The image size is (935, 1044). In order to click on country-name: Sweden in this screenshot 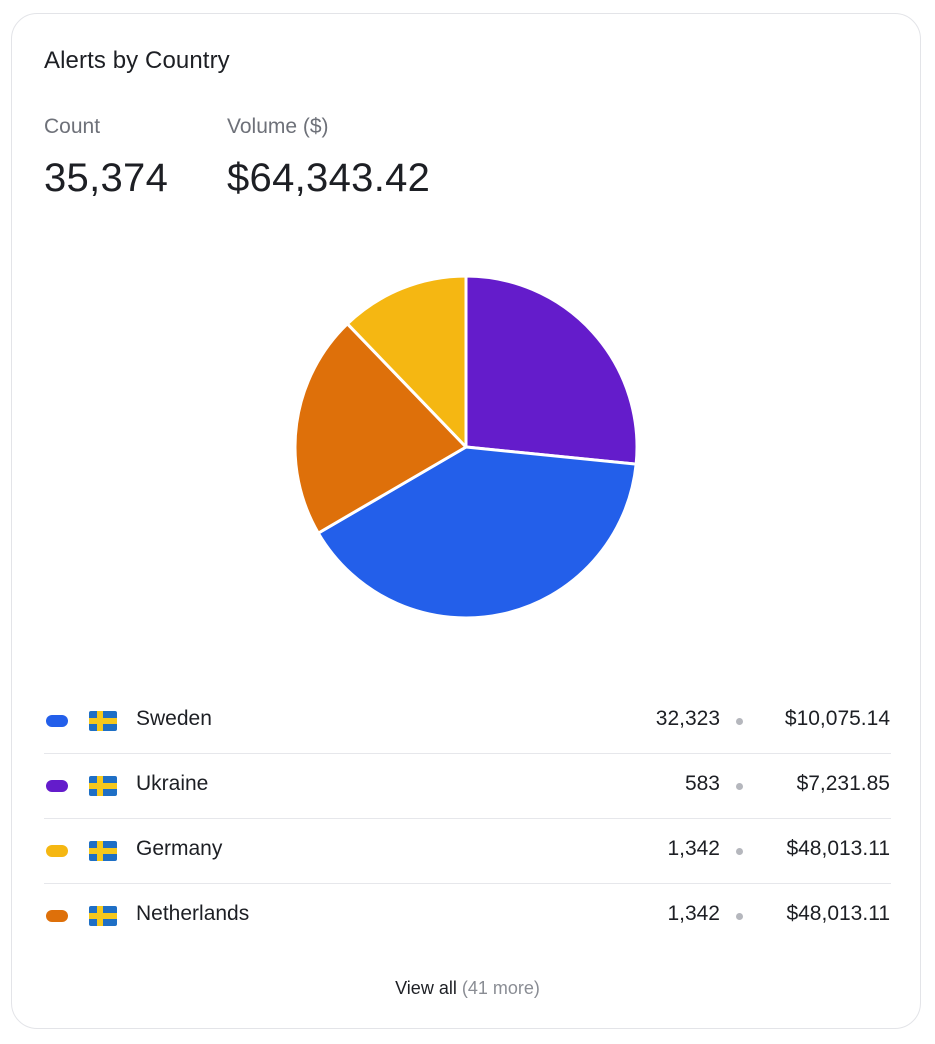, I will do `click(174, 718)`.